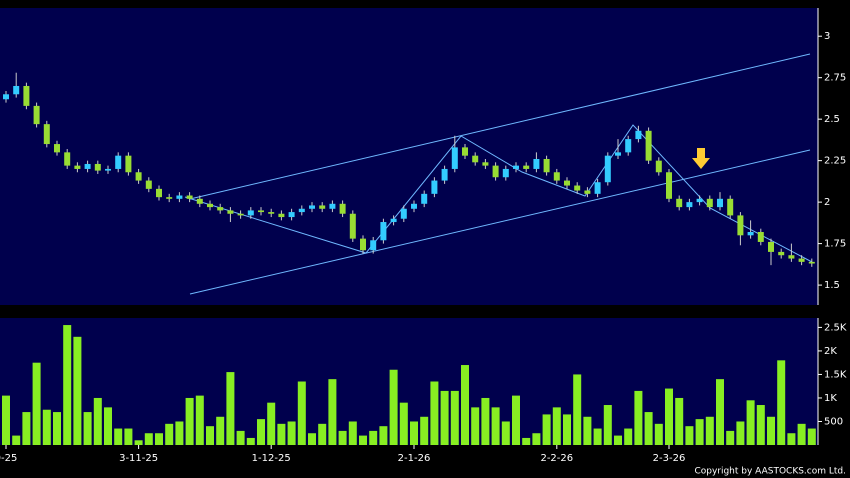 The image size is (850, 478). I want to click on y-tick-label: 1.75, so click(835, 244).